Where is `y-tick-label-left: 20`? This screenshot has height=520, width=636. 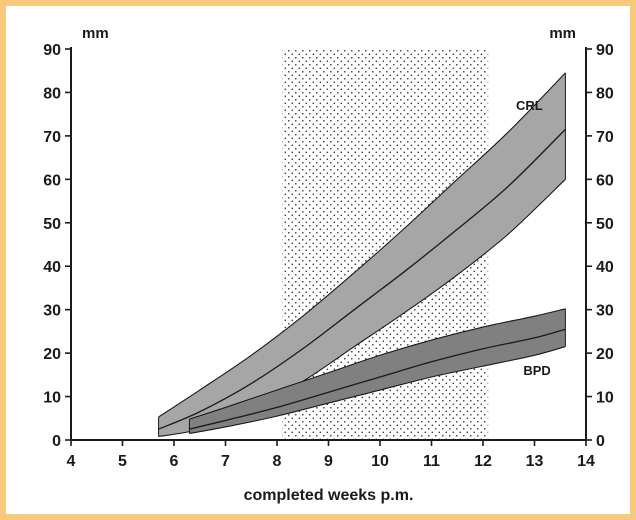
y-tick-label-left: 20 is located at coordinates (52, 354).